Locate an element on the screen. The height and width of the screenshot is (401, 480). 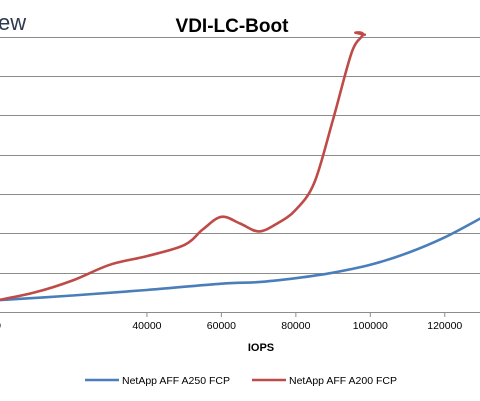
x-tick-label: 100000 is located at coordinates (370, 326).